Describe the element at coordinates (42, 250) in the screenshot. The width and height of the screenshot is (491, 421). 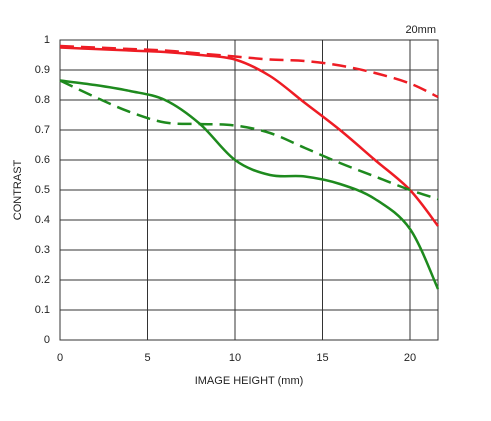
I see `y-tick-label: 0.3` at that location.